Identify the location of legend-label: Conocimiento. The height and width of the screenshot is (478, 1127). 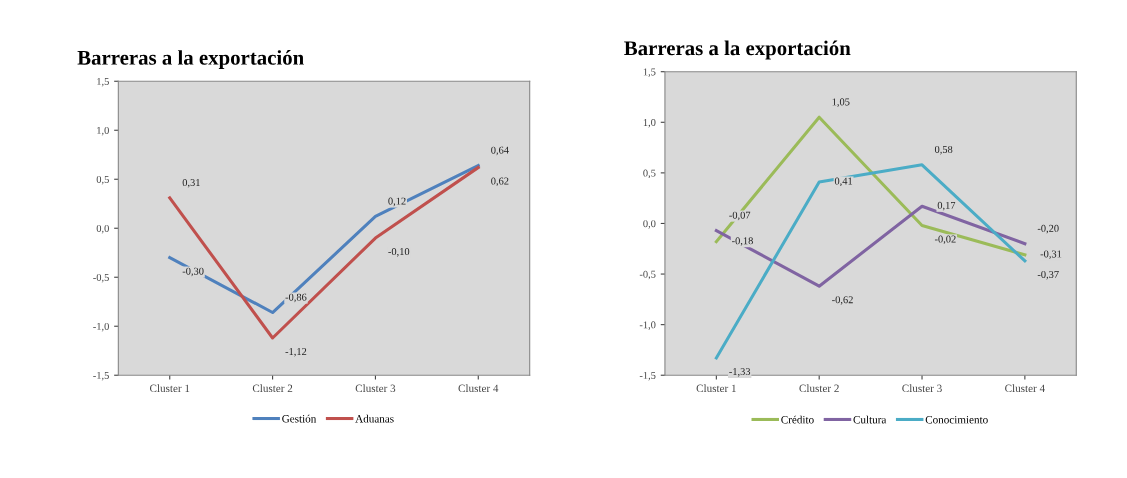
(956, 420).